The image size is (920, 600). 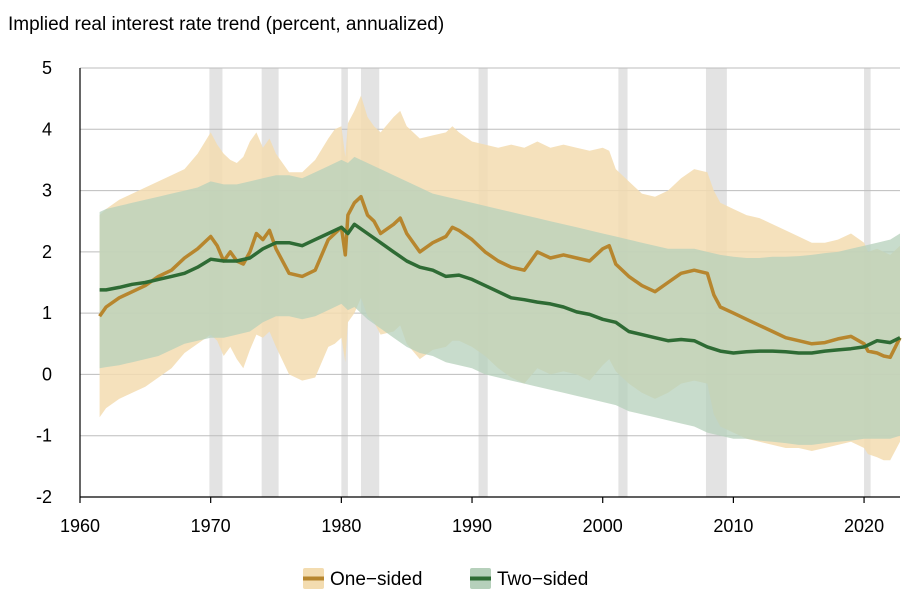 I want to click on x-tick-label-5: 2010, so click(x=733, y=526).